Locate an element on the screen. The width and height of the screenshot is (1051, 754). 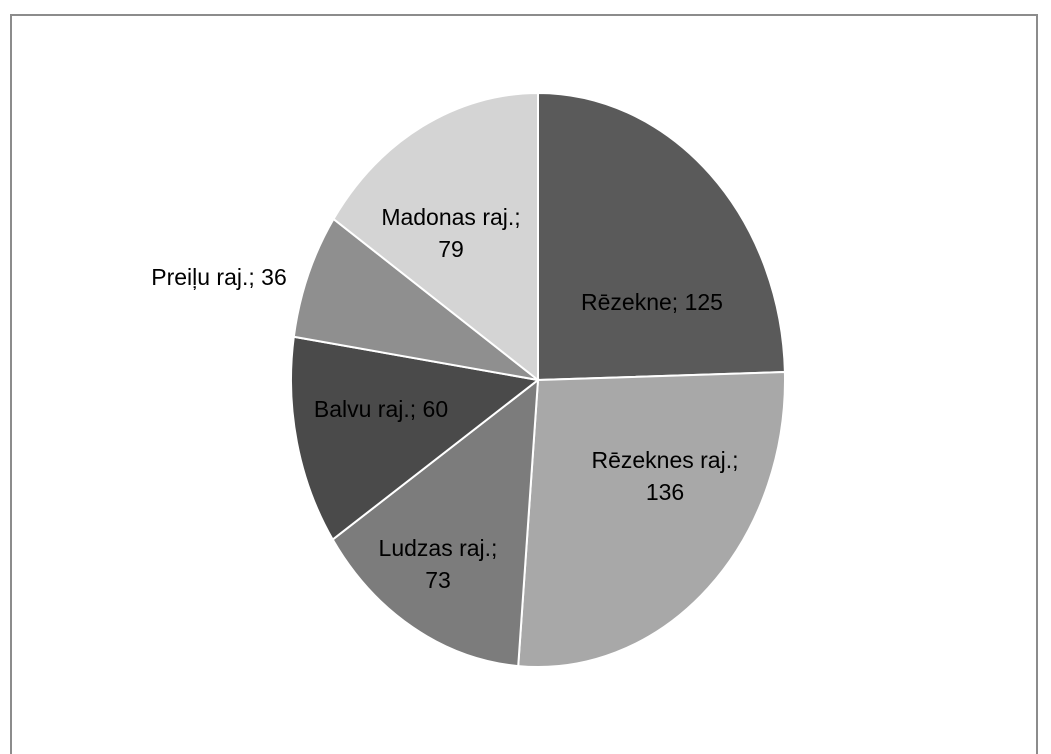
slice-label-line: 79 is located at coordinates (451, 249).